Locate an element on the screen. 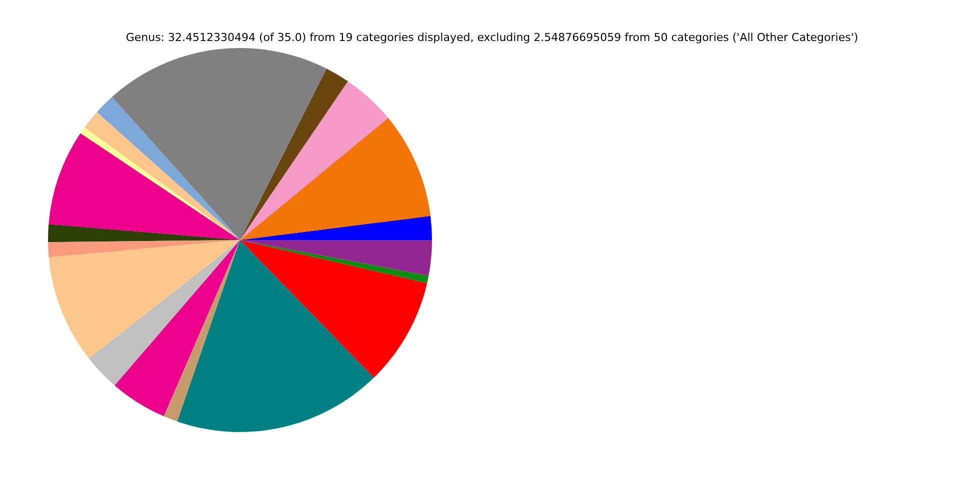 The height and width of the screenshot is (480, 960). text: Genus: 32.4512330494 (of 35.0) from 19 categories displayed, excluding 2.54876695059 from 50 categories ('All Other Categories') is located at coordinates (492, 37).